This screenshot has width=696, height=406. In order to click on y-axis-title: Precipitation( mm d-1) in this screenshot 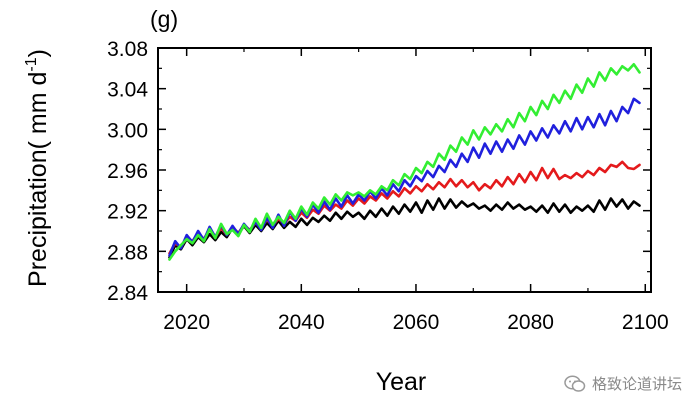, I will do `click(37, 168)`.